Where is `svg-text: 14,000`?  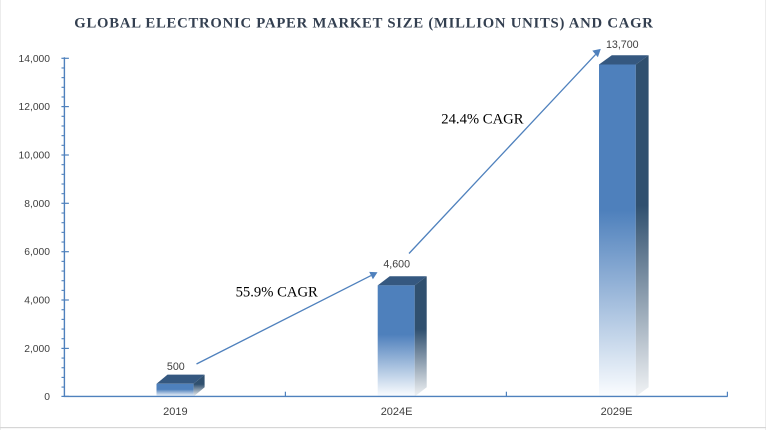
svg-text: 14,000 is located at coordinates (35, 59).